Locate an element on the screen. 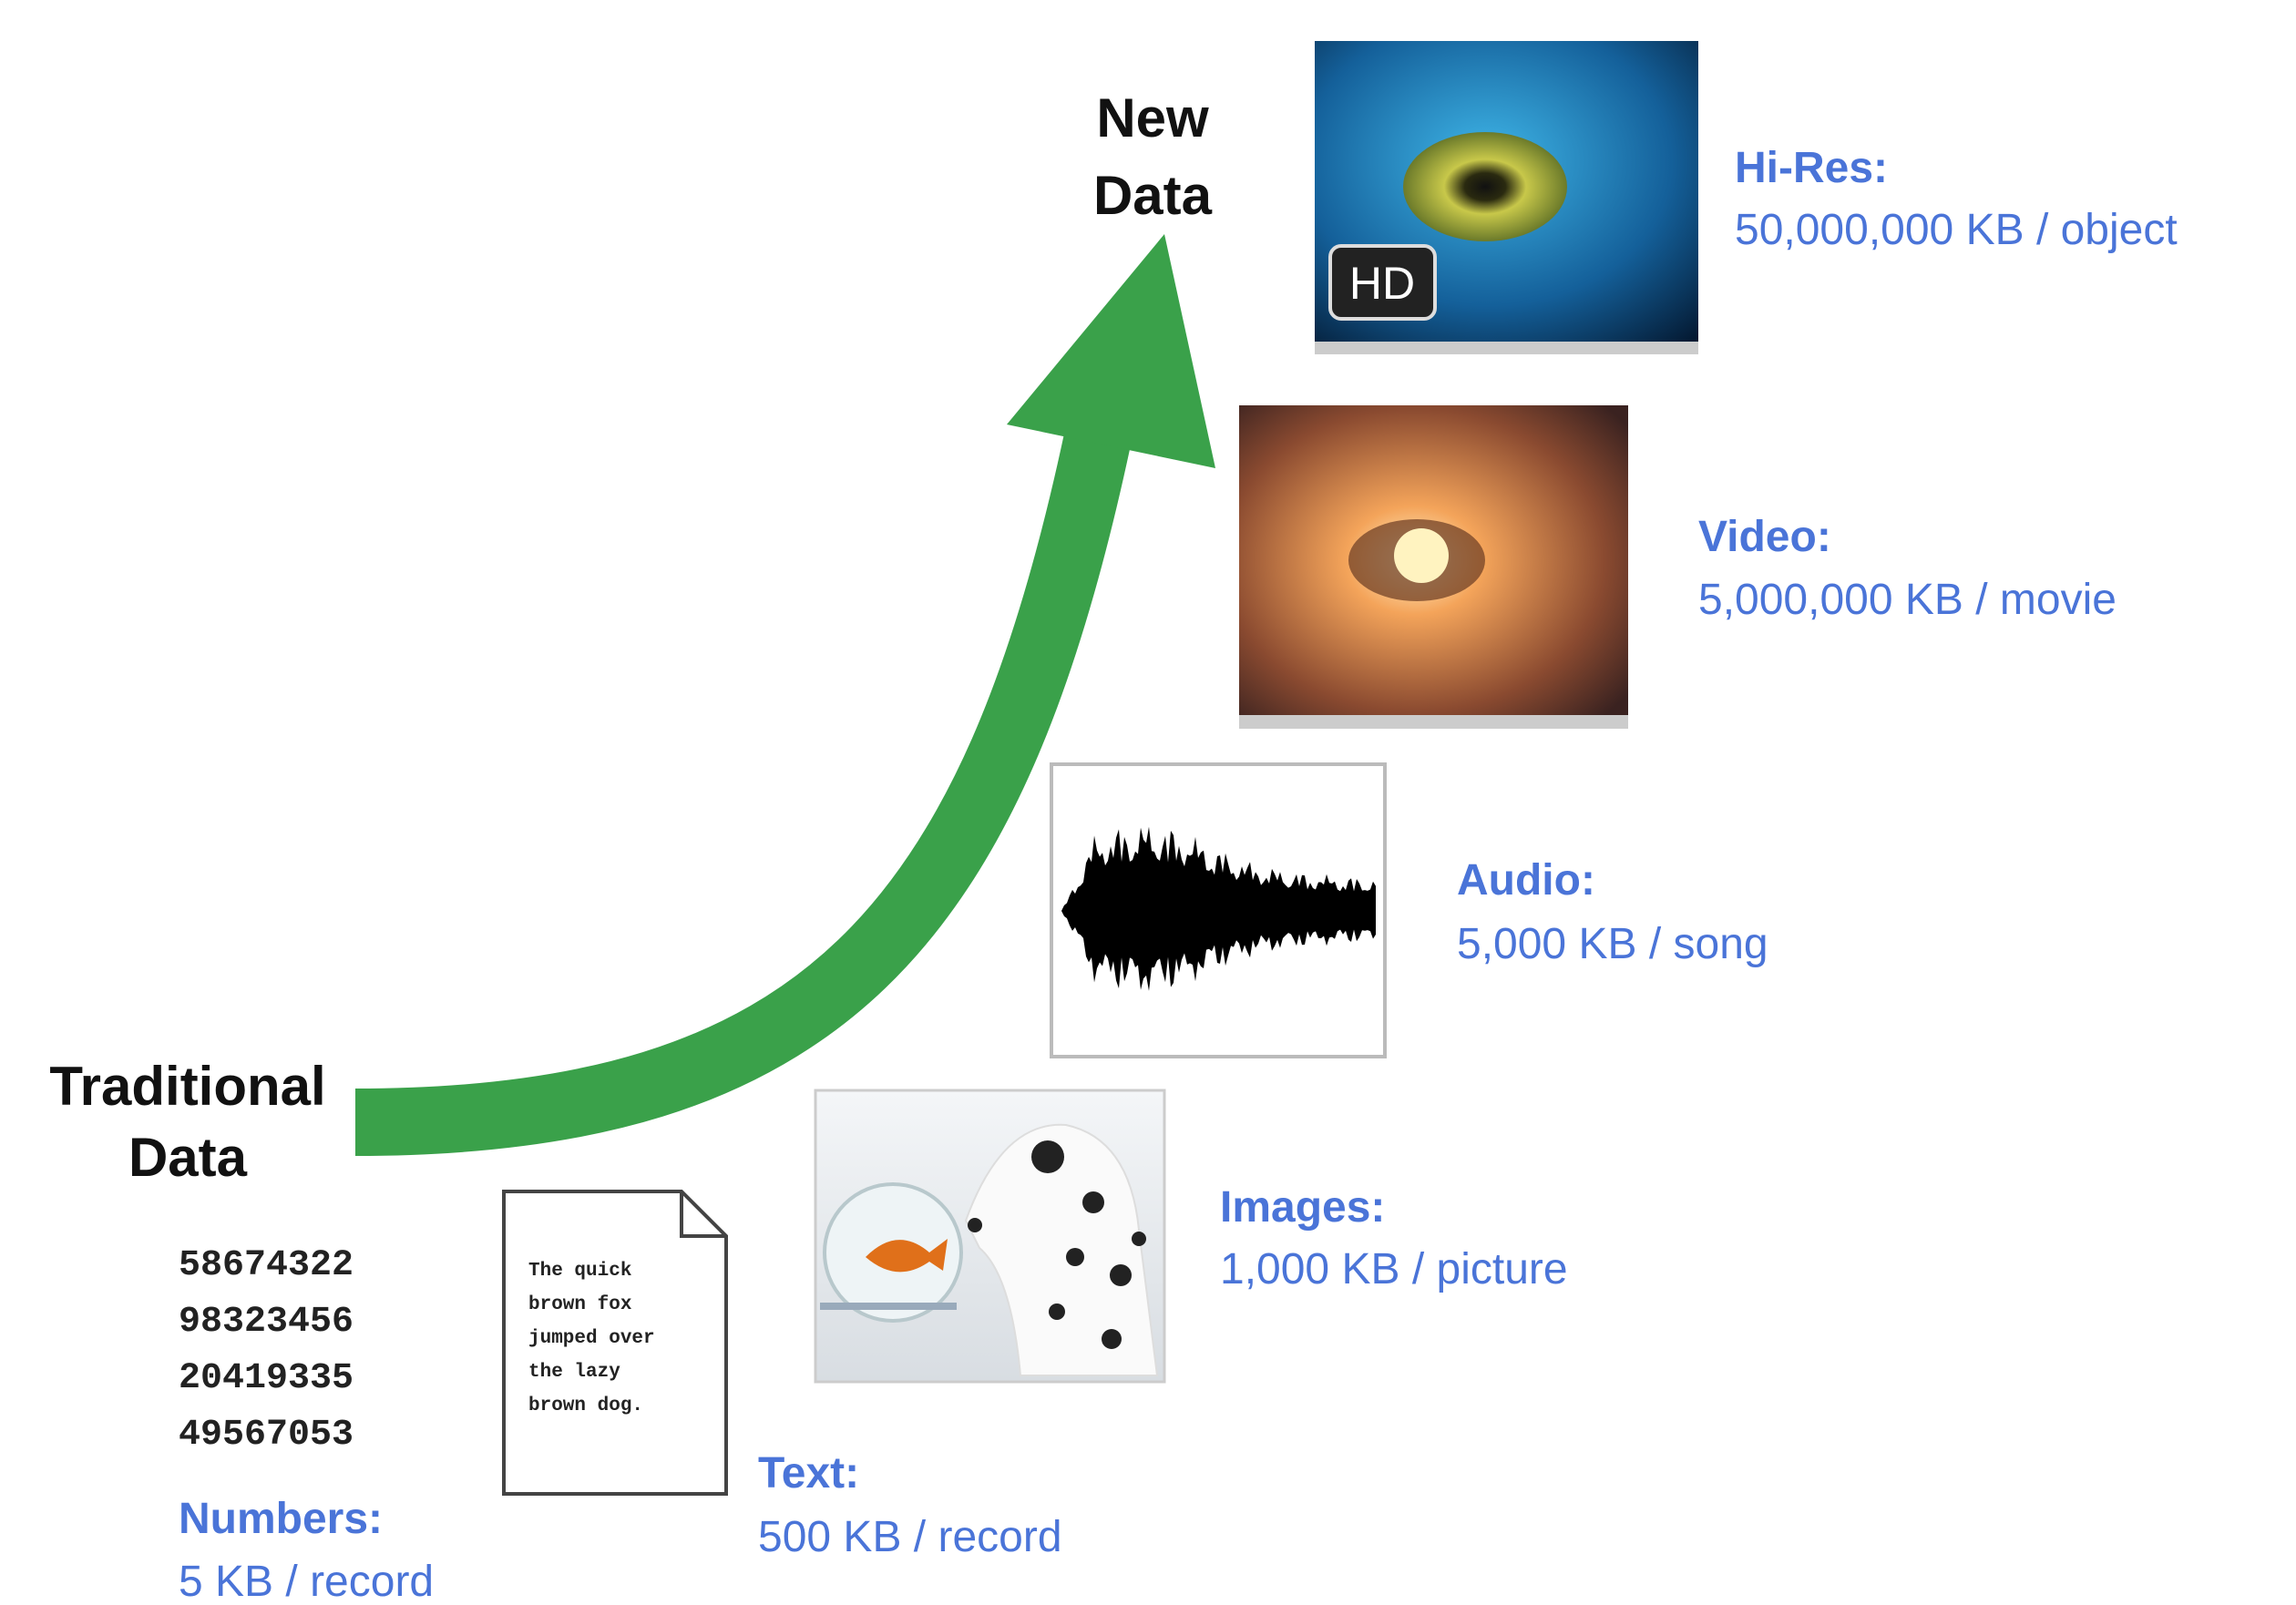 This screenshot has width=2296, height=1605. item-name: Images: is located at coordinates (1303, 1207).